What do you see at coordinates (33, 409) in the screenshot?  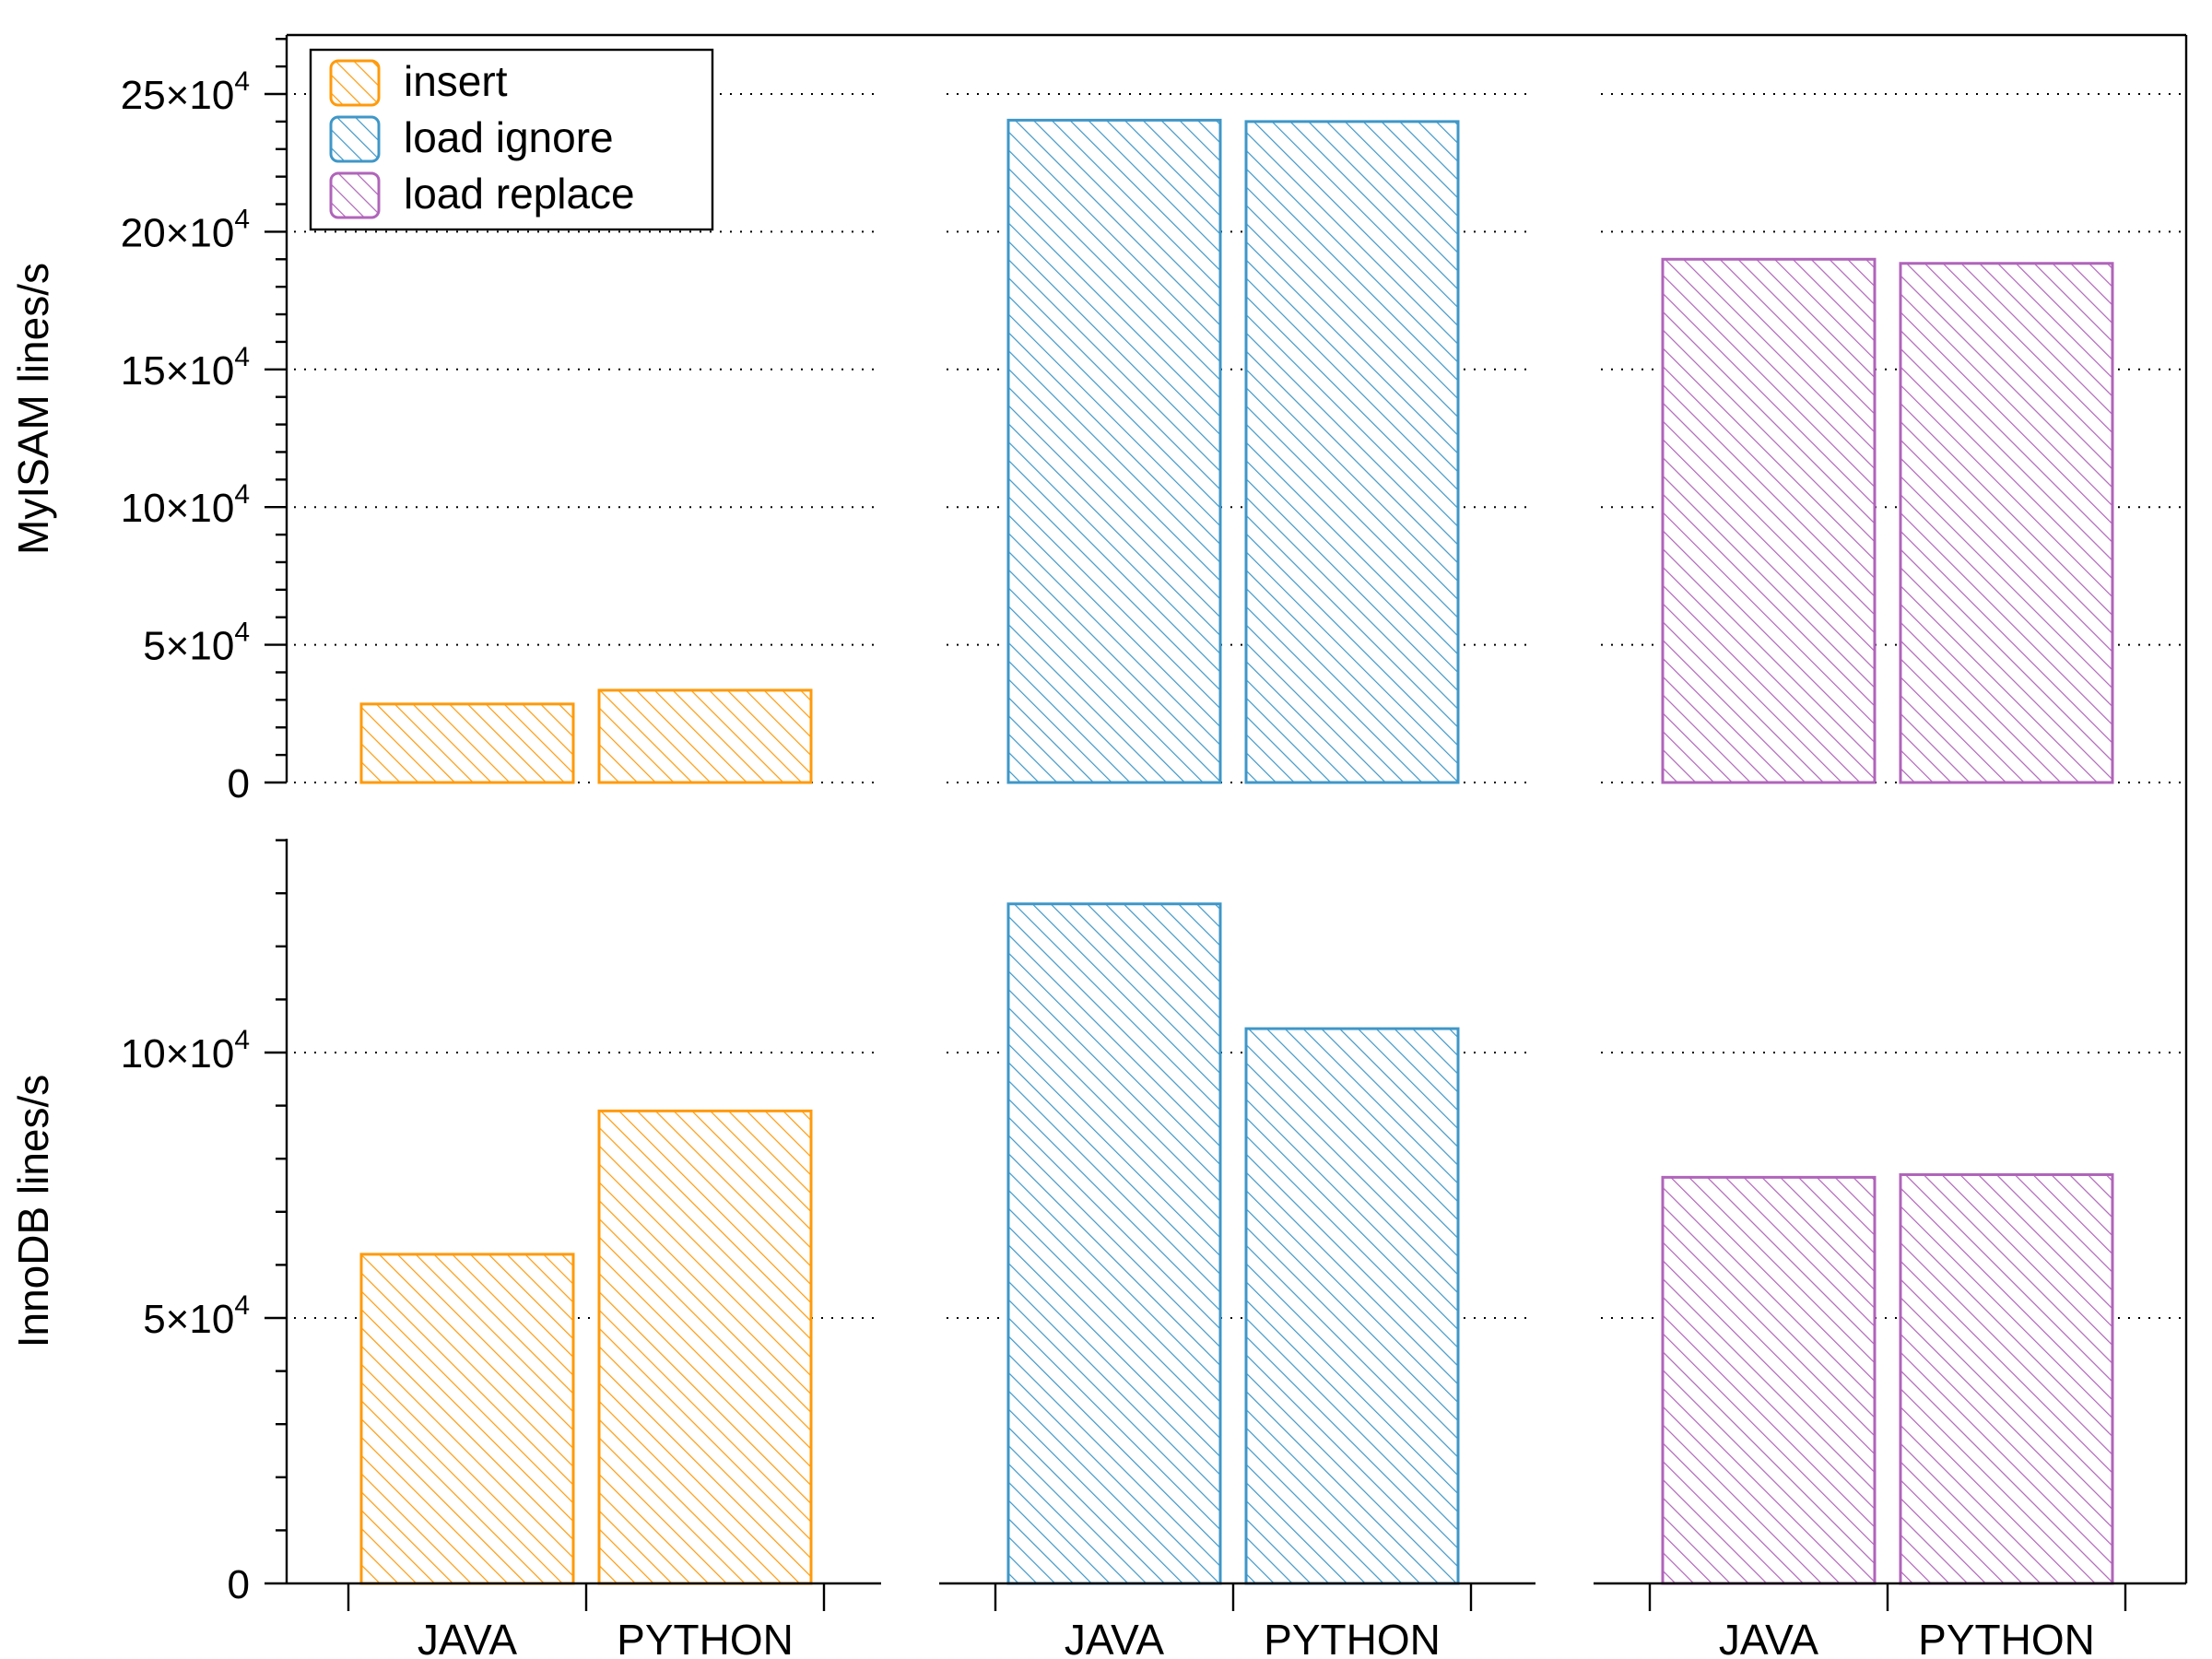 I see `y-axis-title: MyISAM lines/s` at bounding box center [33, 409].